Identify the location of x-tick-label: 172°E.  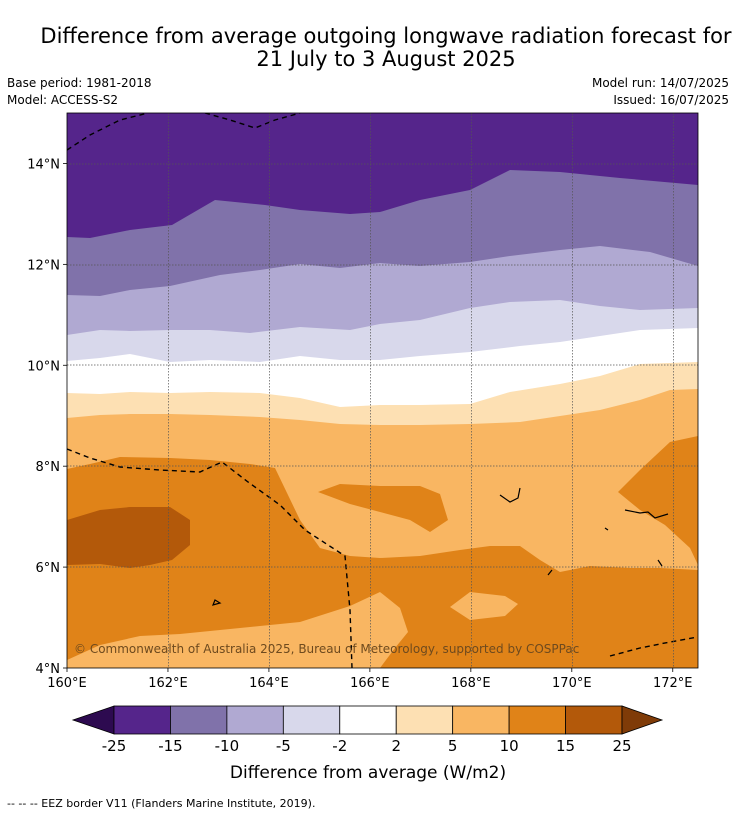
(673, 683).